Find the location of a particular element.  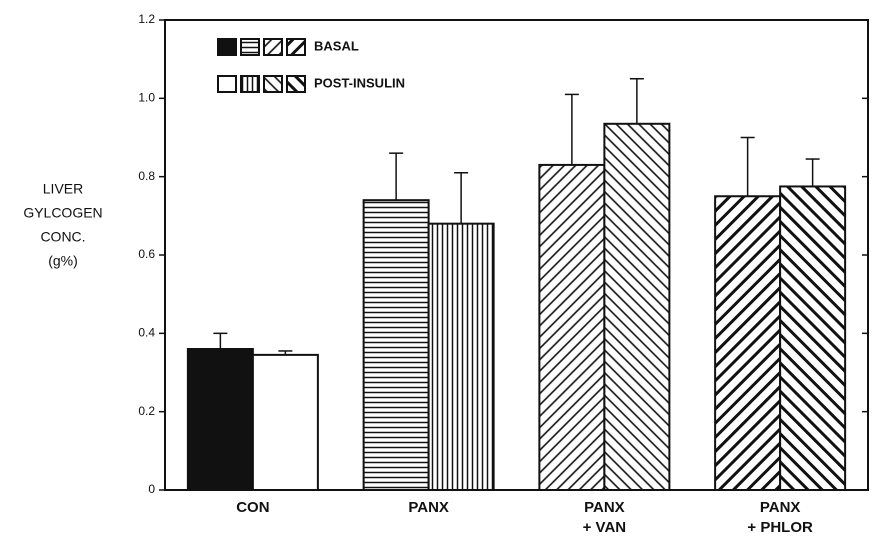

y-label-line: LIVER is located at coordinates (63, 189).